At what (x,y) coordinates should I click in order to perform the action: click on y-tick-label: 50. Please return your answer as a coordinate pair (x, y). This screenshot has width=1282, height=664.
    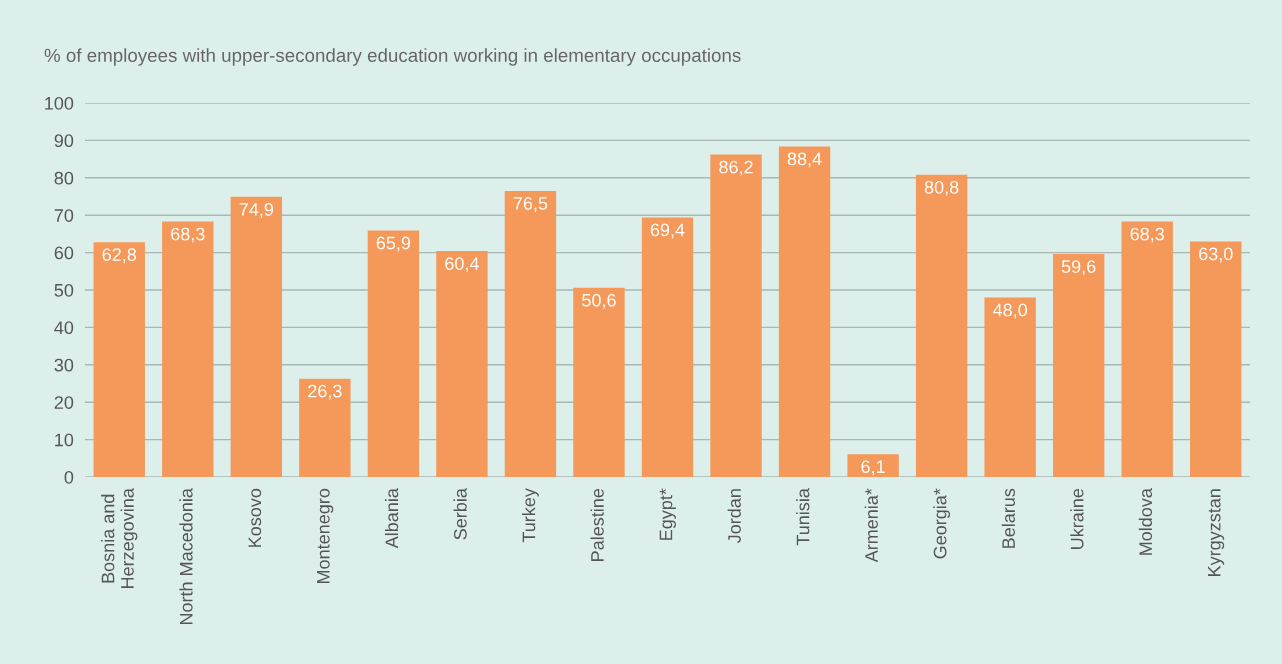
    Looking at the image, I should click on (64, 290).